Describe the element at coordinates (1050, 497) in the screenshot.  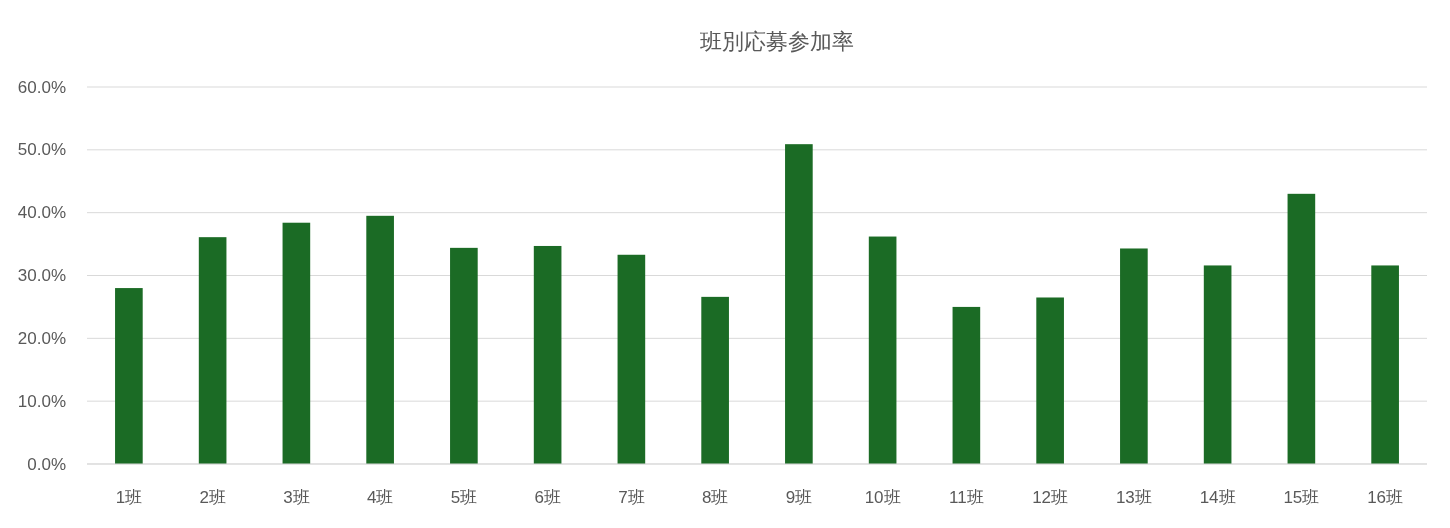
I see `x-tick-label: 12班` at that location.